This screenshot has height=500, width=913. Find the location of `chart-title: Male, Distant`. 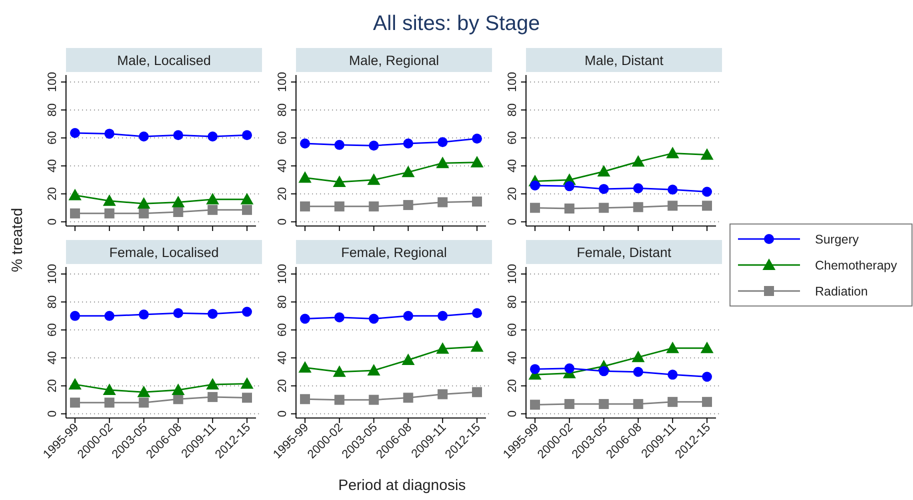

chart-title: Male, Distant is located at coordinates (624, 60).